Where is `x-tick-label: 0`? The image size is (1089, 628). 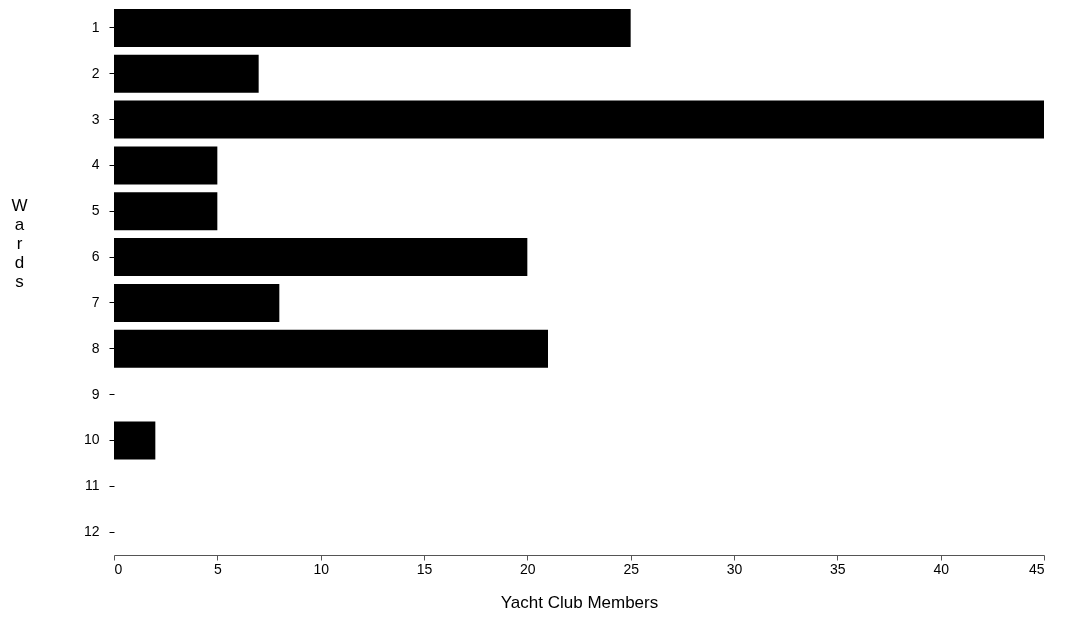 x-tick-label: 0 is located at coordinates (118, 568).